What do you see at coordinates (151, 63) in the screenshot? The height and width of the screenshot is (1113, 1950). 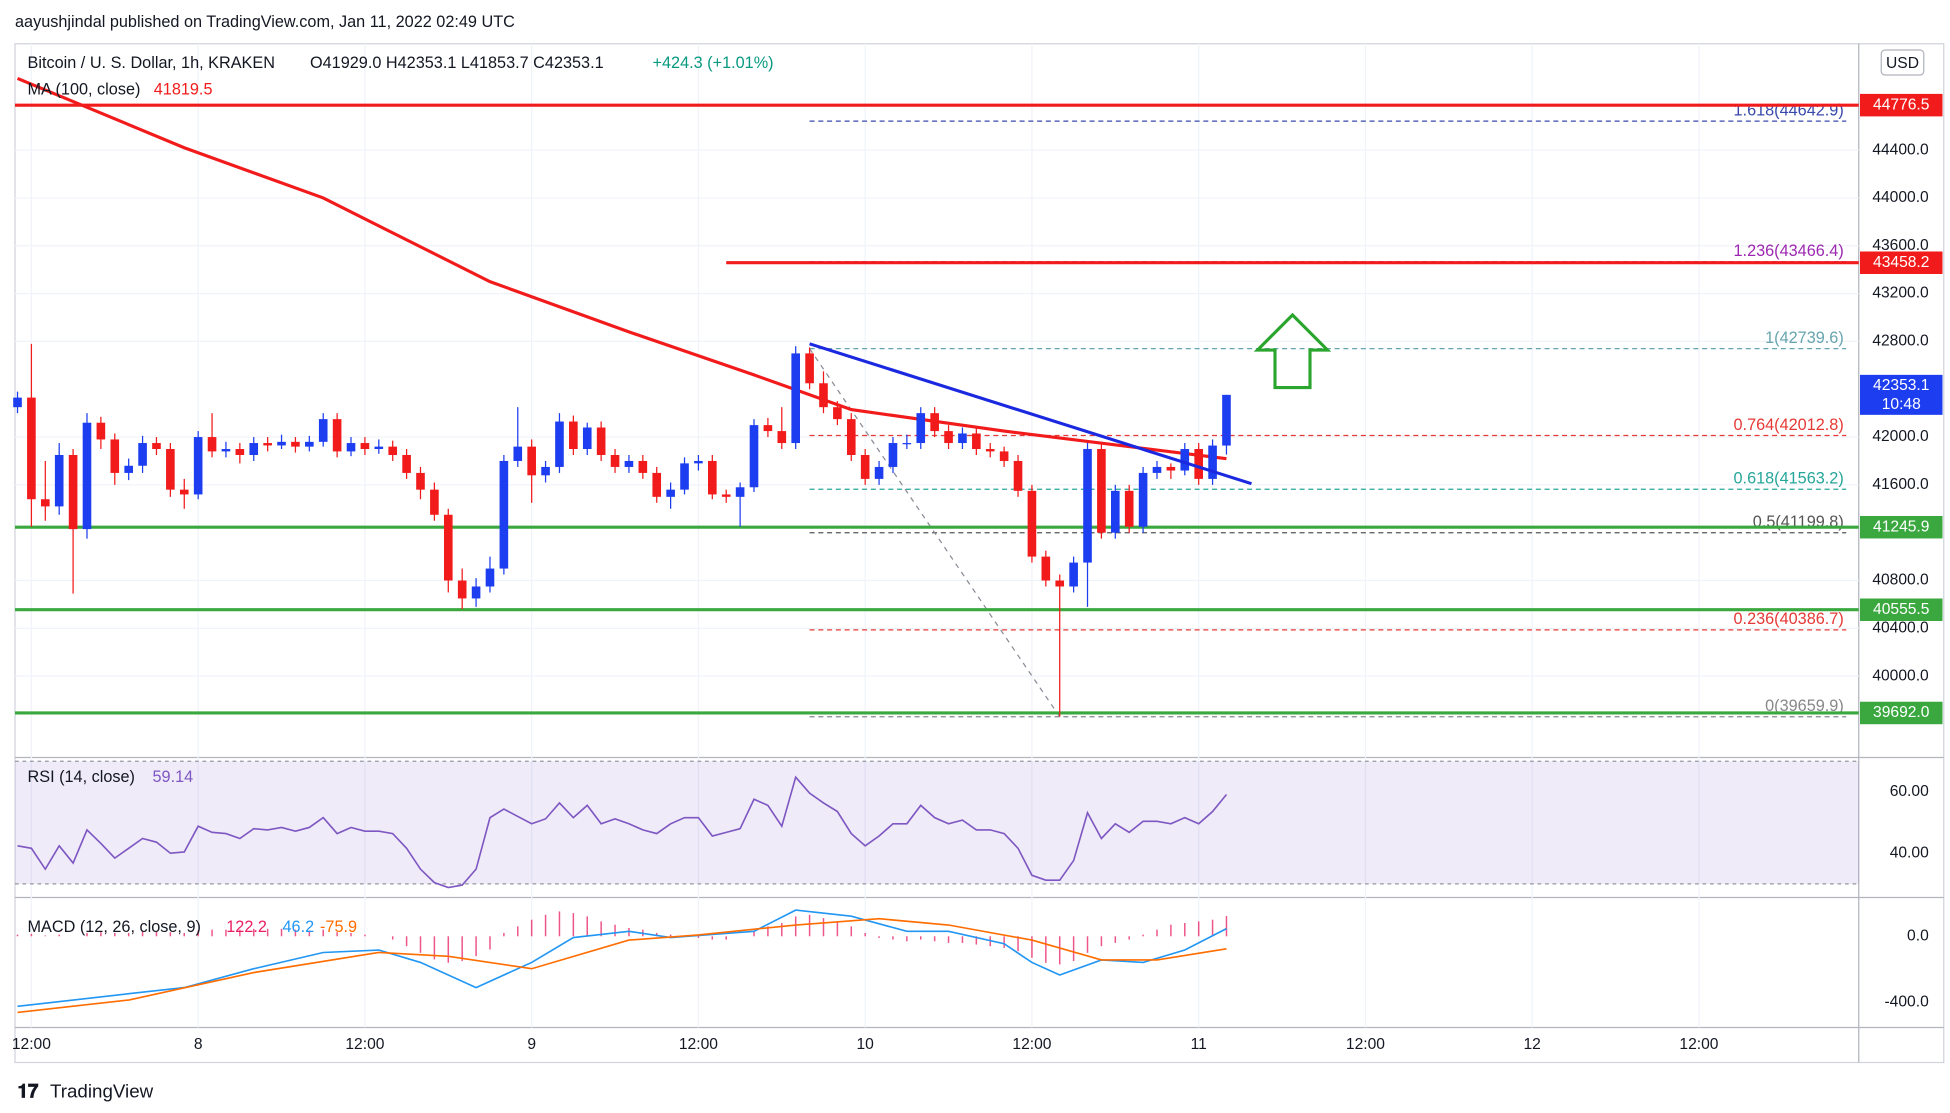 I see `symbol: Bitcoin / U. S. Dollar, 1h, KRAKEN` at bounding box center [151, 63].